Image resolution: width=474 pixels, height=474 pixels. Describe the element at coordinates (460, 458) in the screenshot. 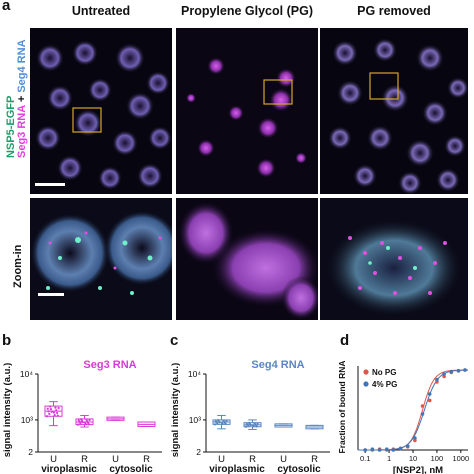

I see `x-tick-label: 1000` at that location.